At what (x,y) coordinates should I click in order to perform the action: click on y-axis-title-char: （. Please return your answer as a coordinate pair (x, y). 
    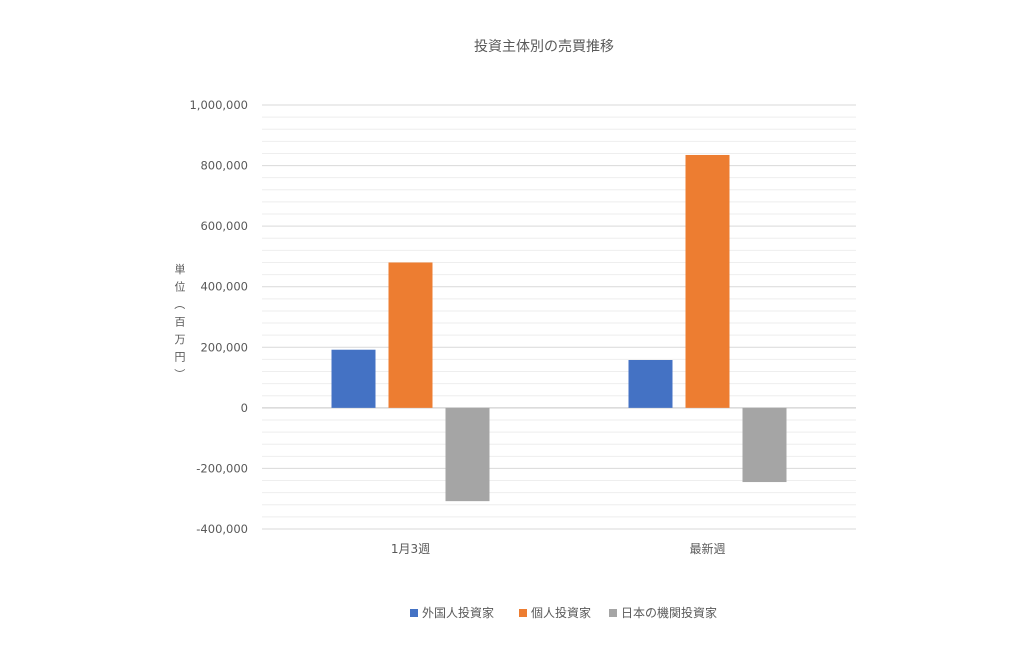
    Looking at the image, I should click on (179, 304).